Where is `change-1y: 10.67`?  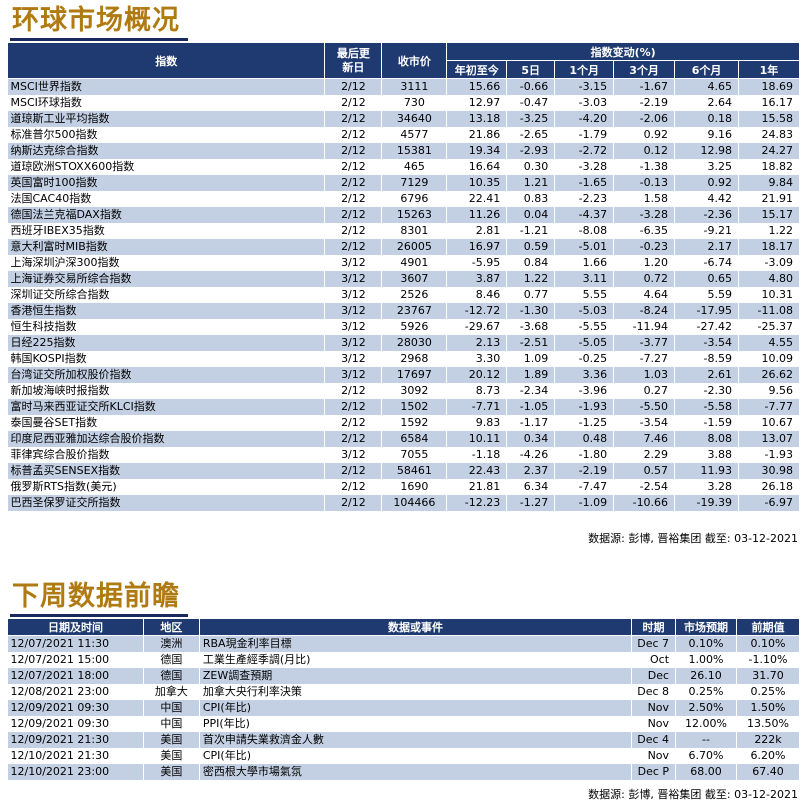 change-1y: 10.67 is located at coordinates (769, 423).